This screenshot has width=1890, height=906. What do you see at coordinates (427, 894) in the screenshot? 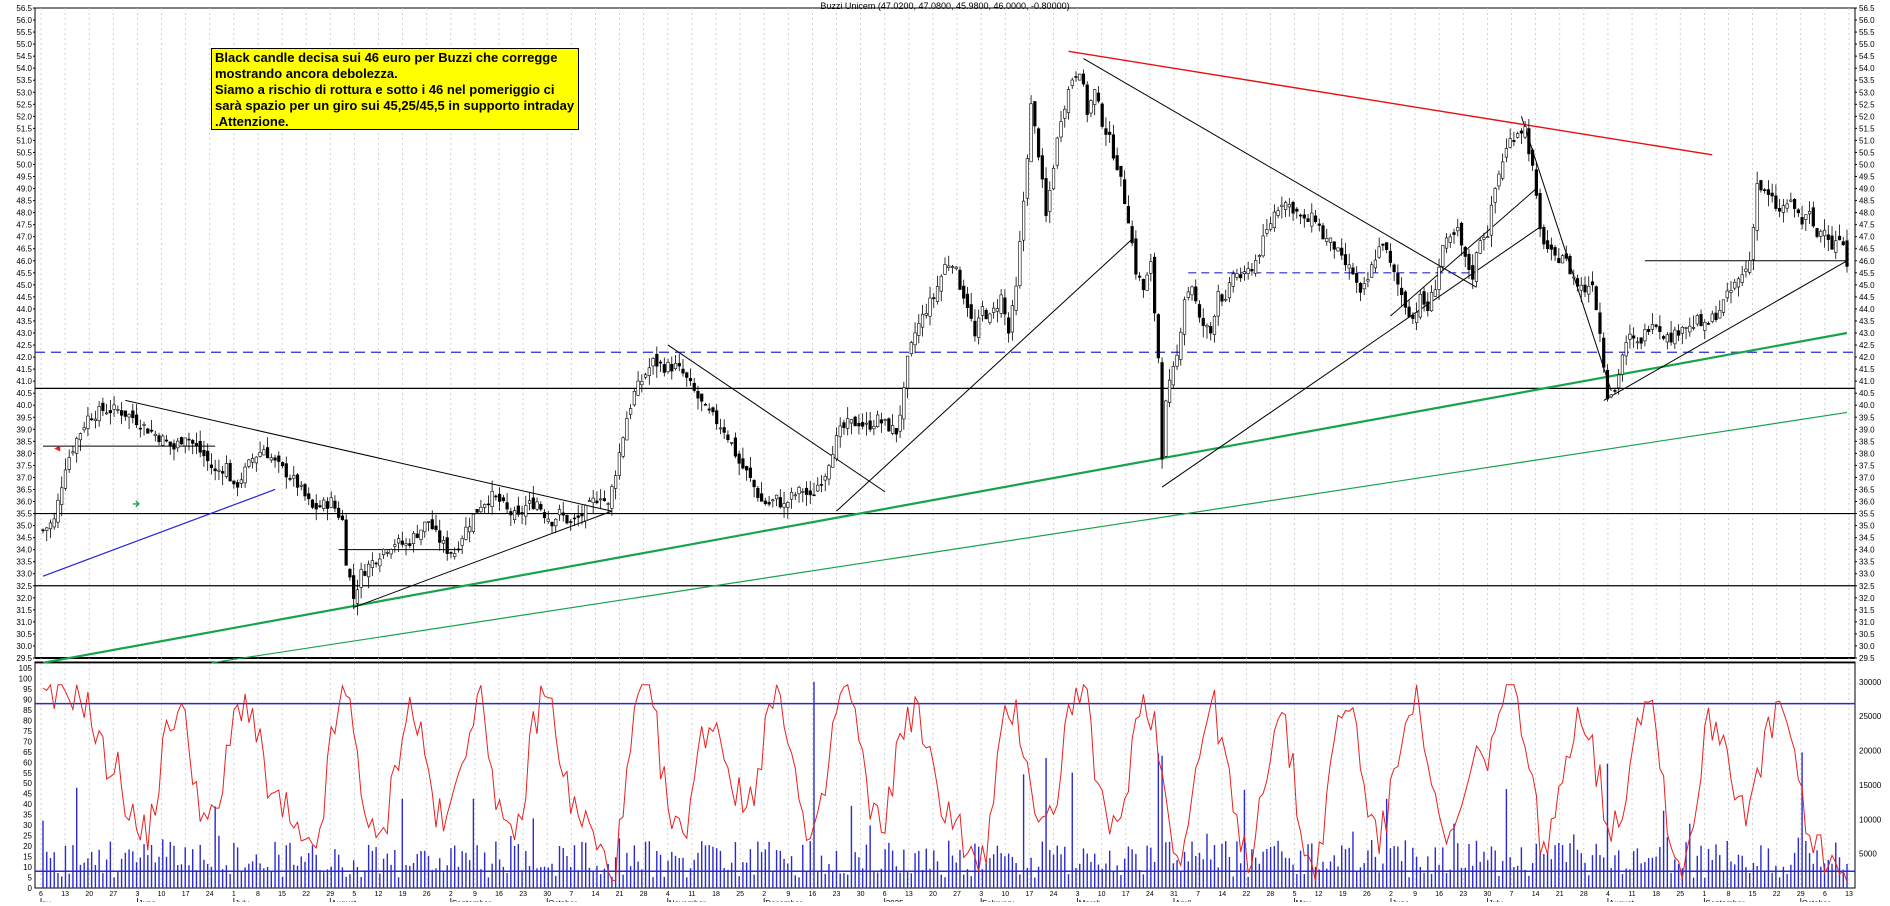
I see `x-day-label: 26` at bounding box center [427, 894].